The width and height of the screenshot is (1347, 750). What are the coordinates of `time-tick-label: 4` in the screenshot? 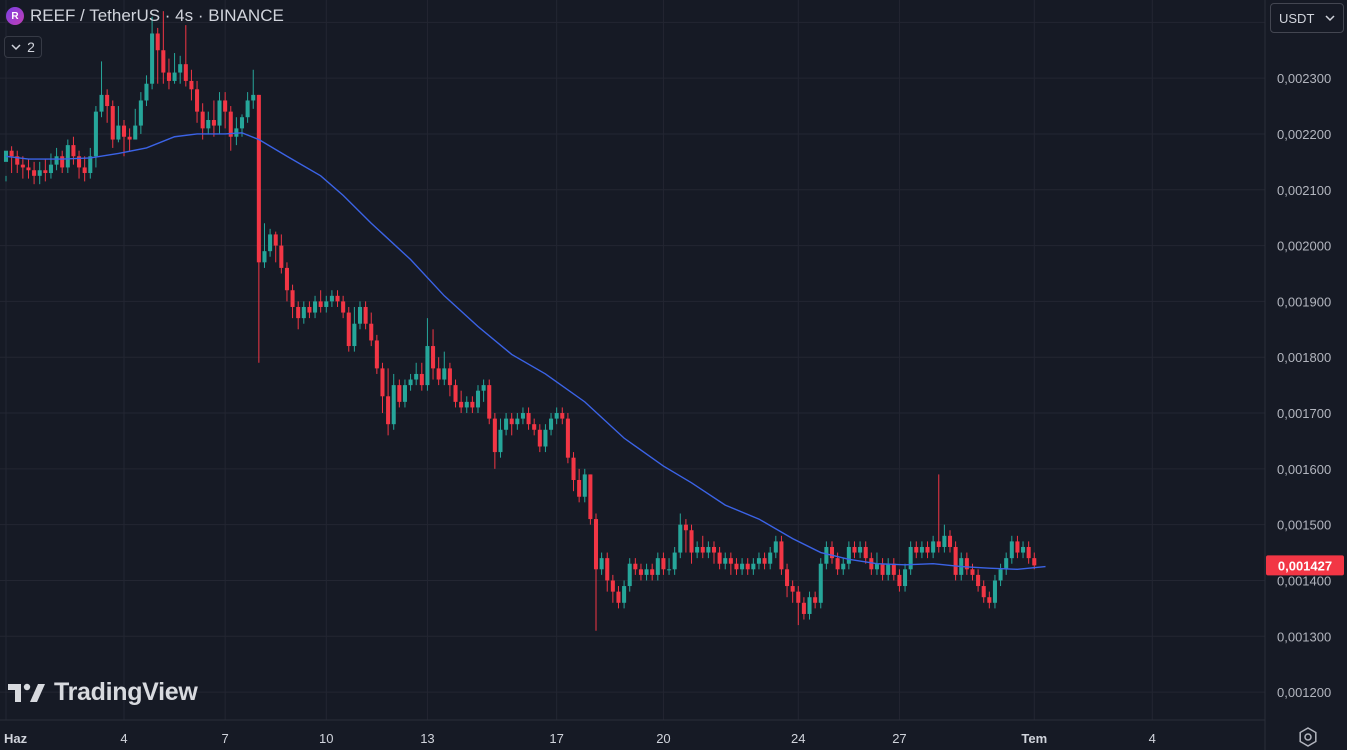 It's located at (1152, 738).